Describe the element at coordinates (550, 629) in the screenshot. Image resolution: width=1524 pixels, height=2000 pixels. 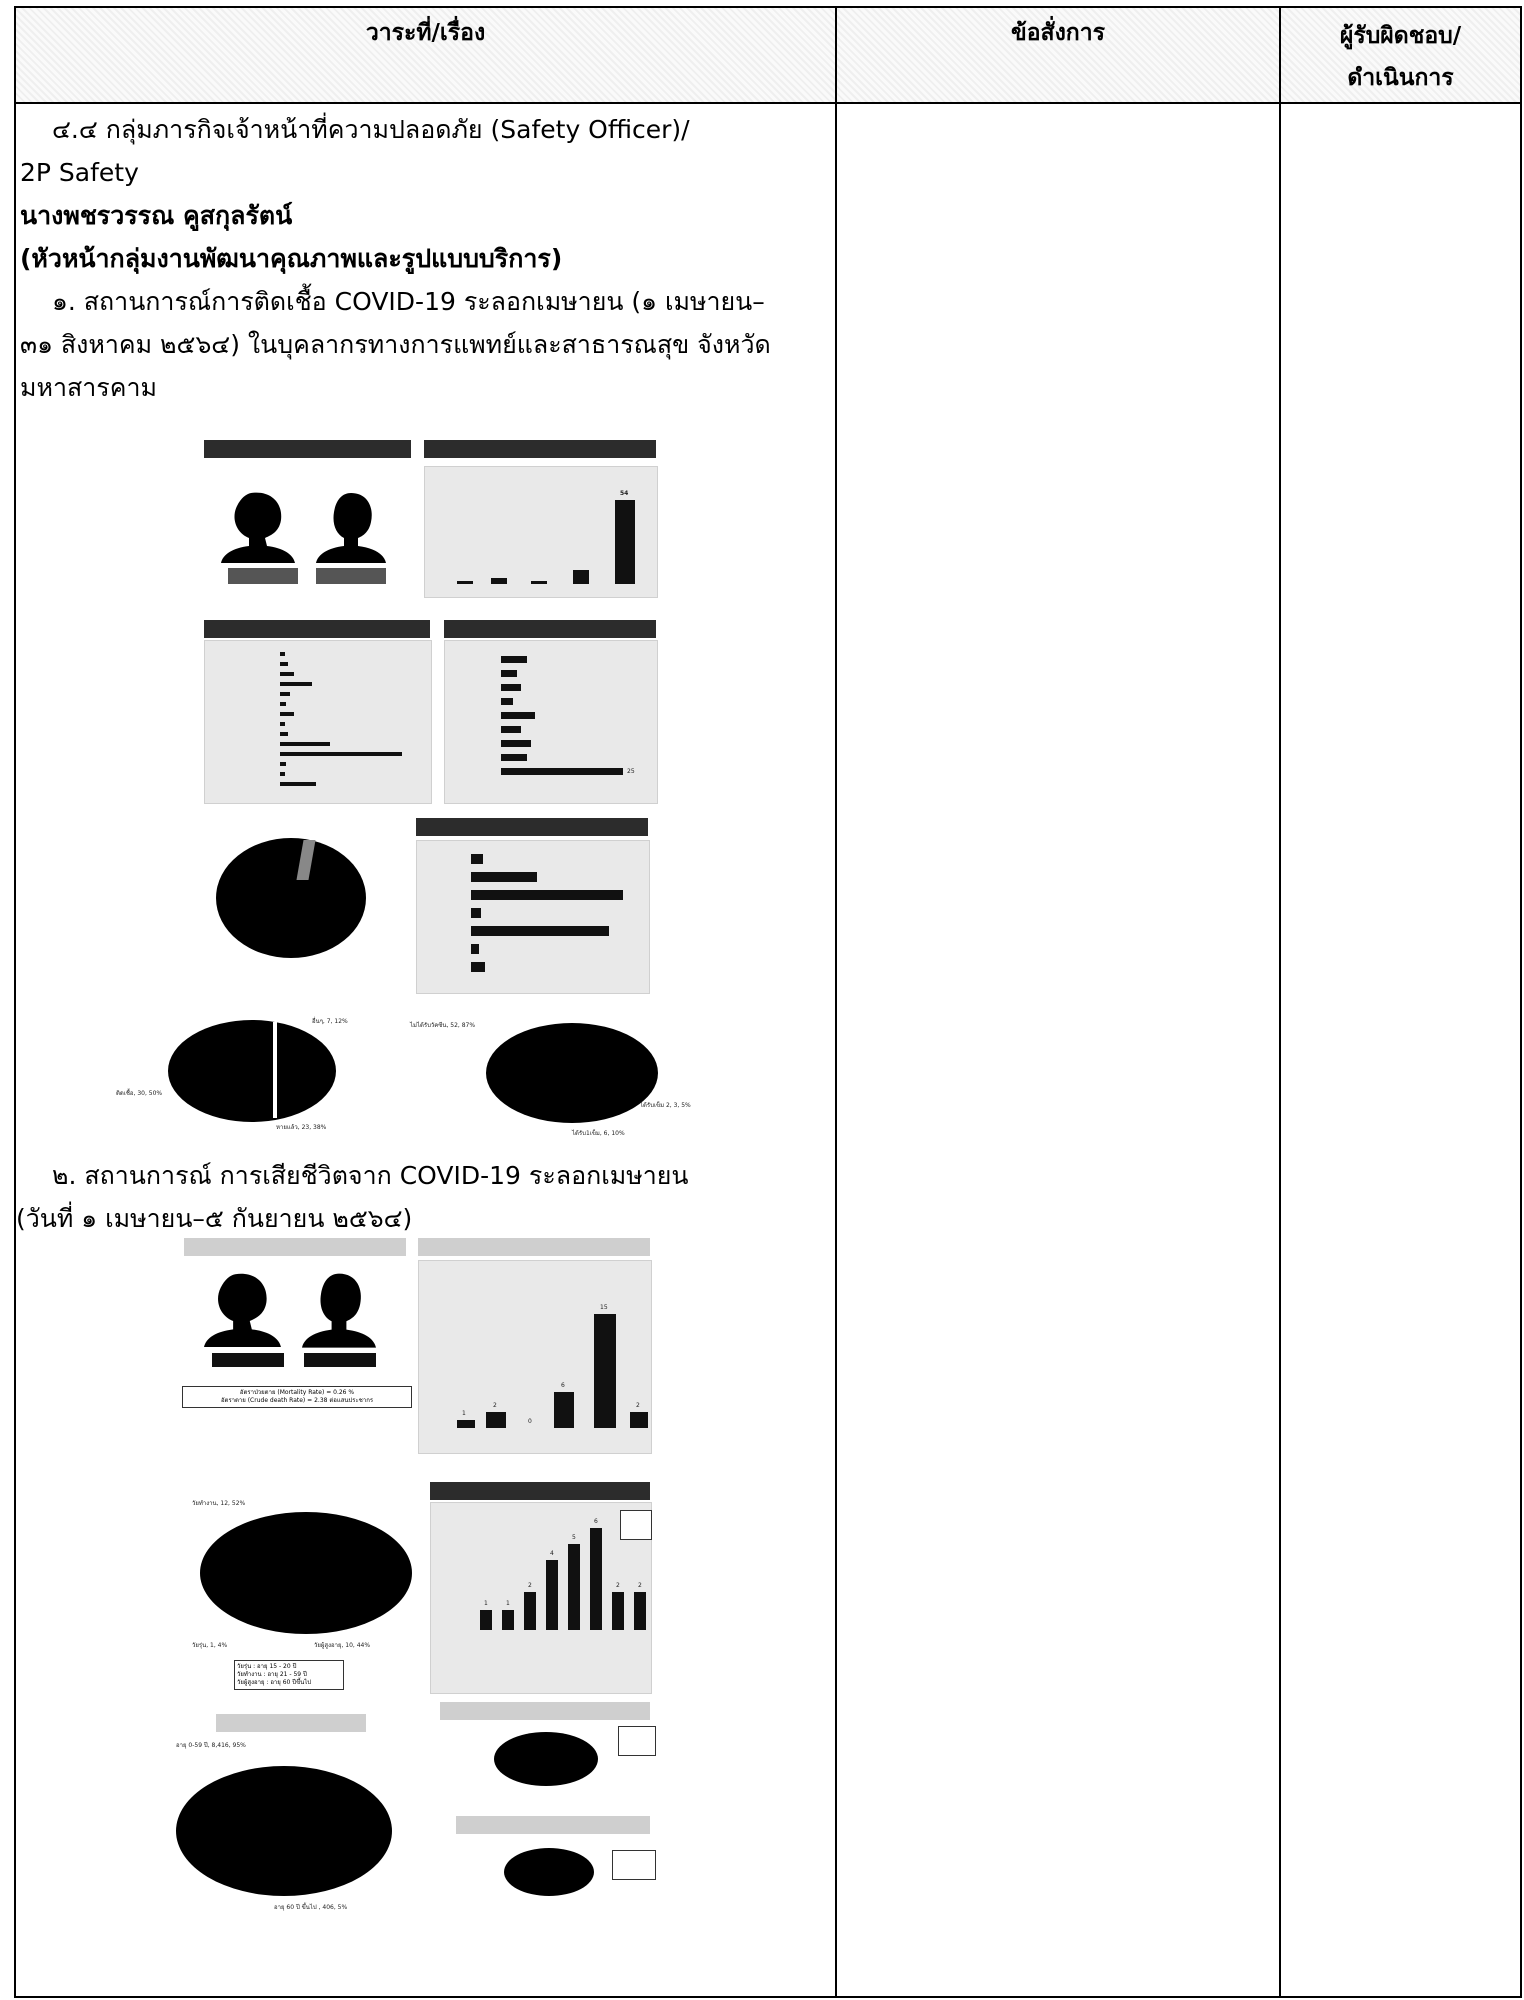
I see `figure1-hbar-right-title` at that location.